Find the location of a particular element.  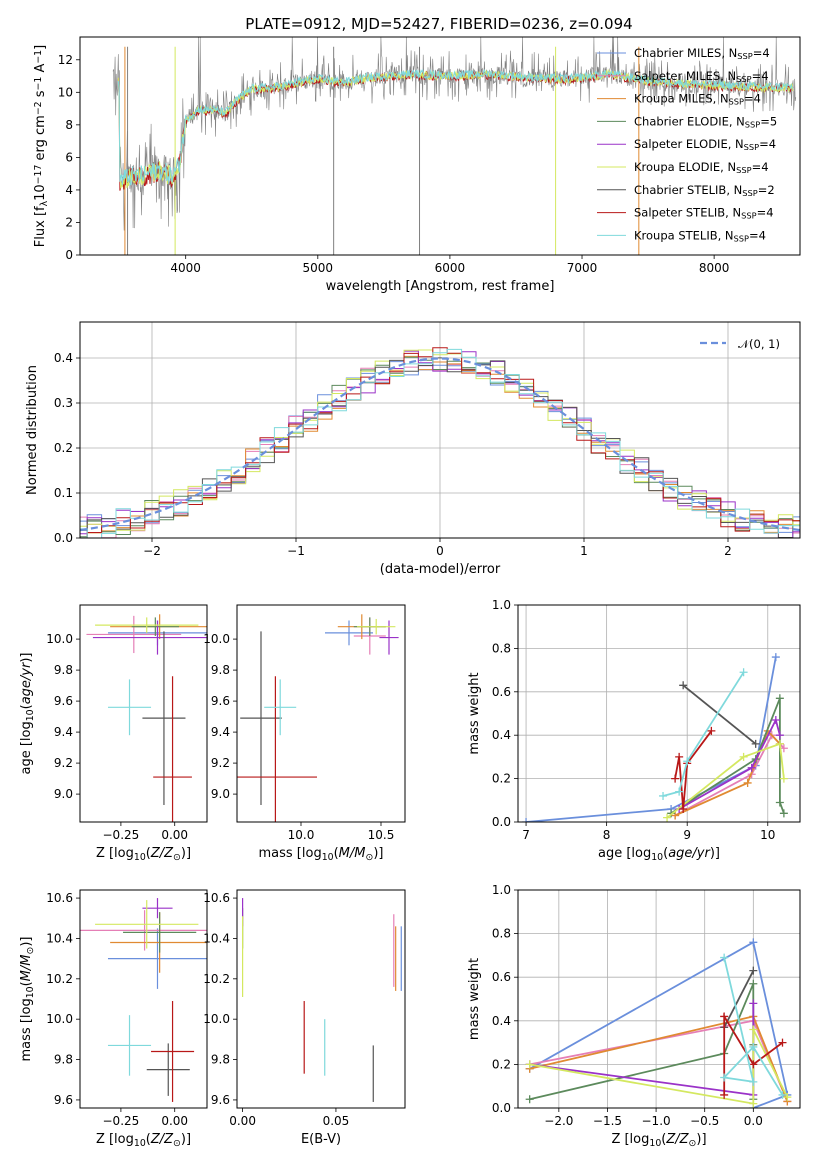

x-tick-label: 0.05 is located at coordinates (336, 1121).